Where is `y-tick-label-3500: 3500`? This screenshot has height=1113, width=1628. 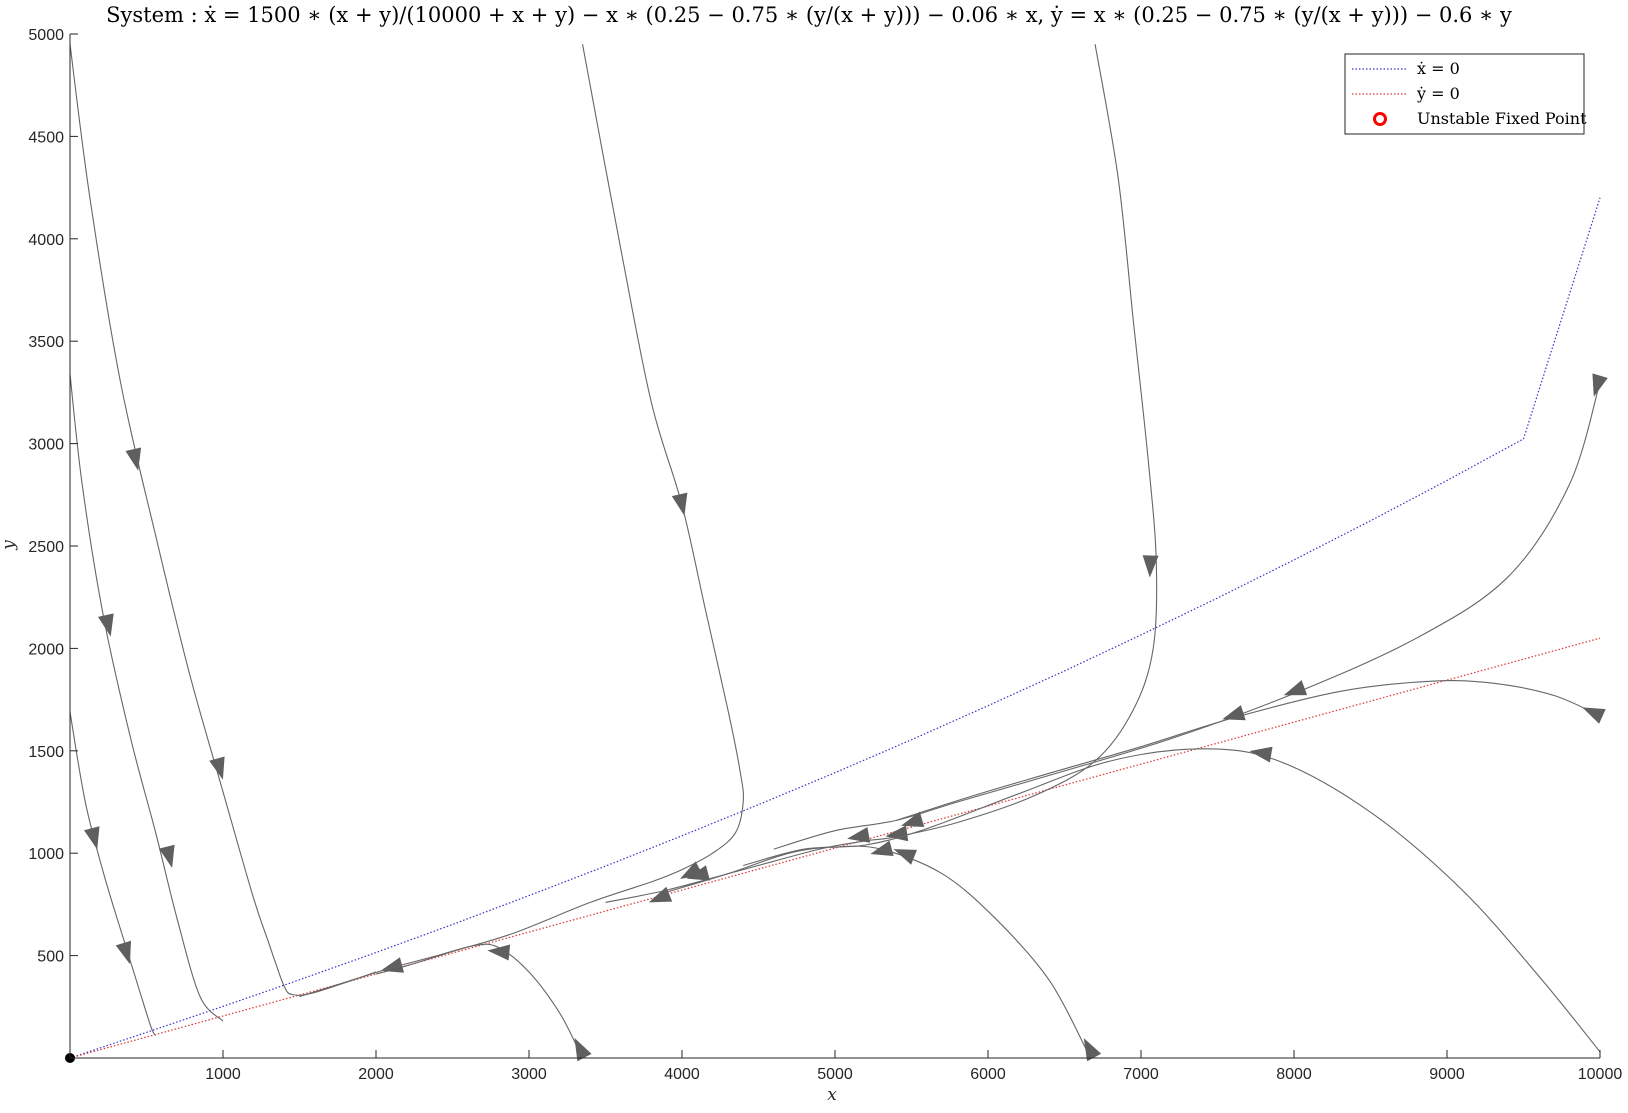
y-tick-label-3500: 3500 is located at coordinates (46, 342).